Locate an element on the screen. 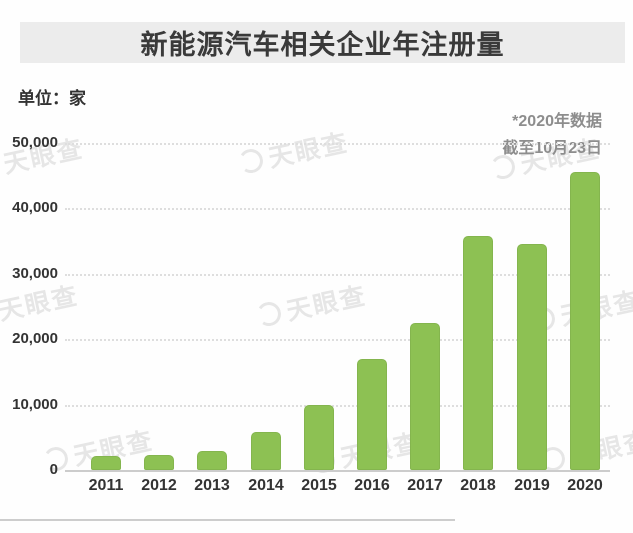 Image resolution: width=633 pixels, height=533 pixels. bottom-divider is located at coordinates (227, 520).